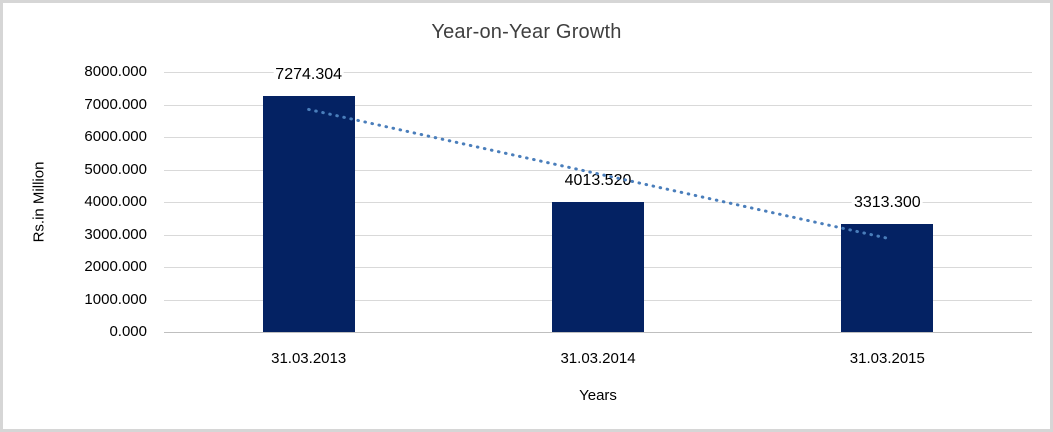 This screenshot has width=1053, height=432. Describe the element at coordinates (887, 203) in the screenshot. I see `data-label: 3313.300` at that location.